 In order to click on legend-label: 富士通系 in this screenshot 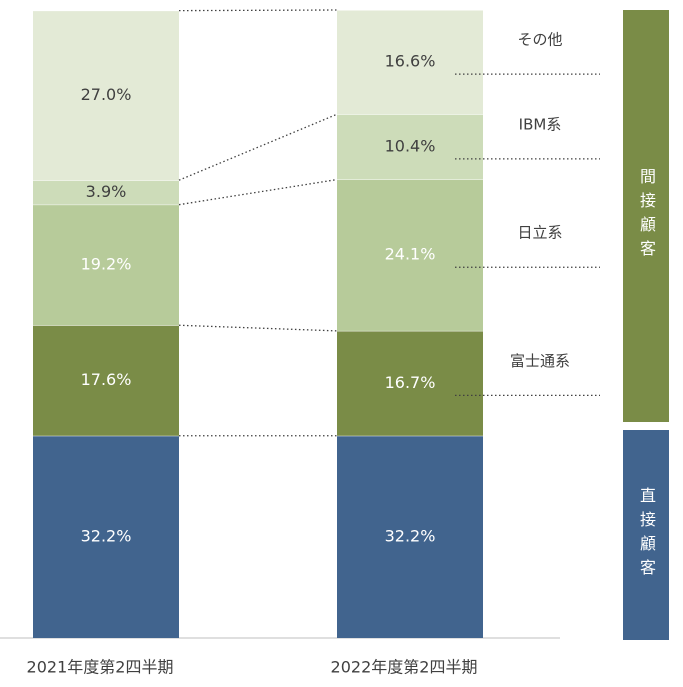, I will do `click(540, 361)`.